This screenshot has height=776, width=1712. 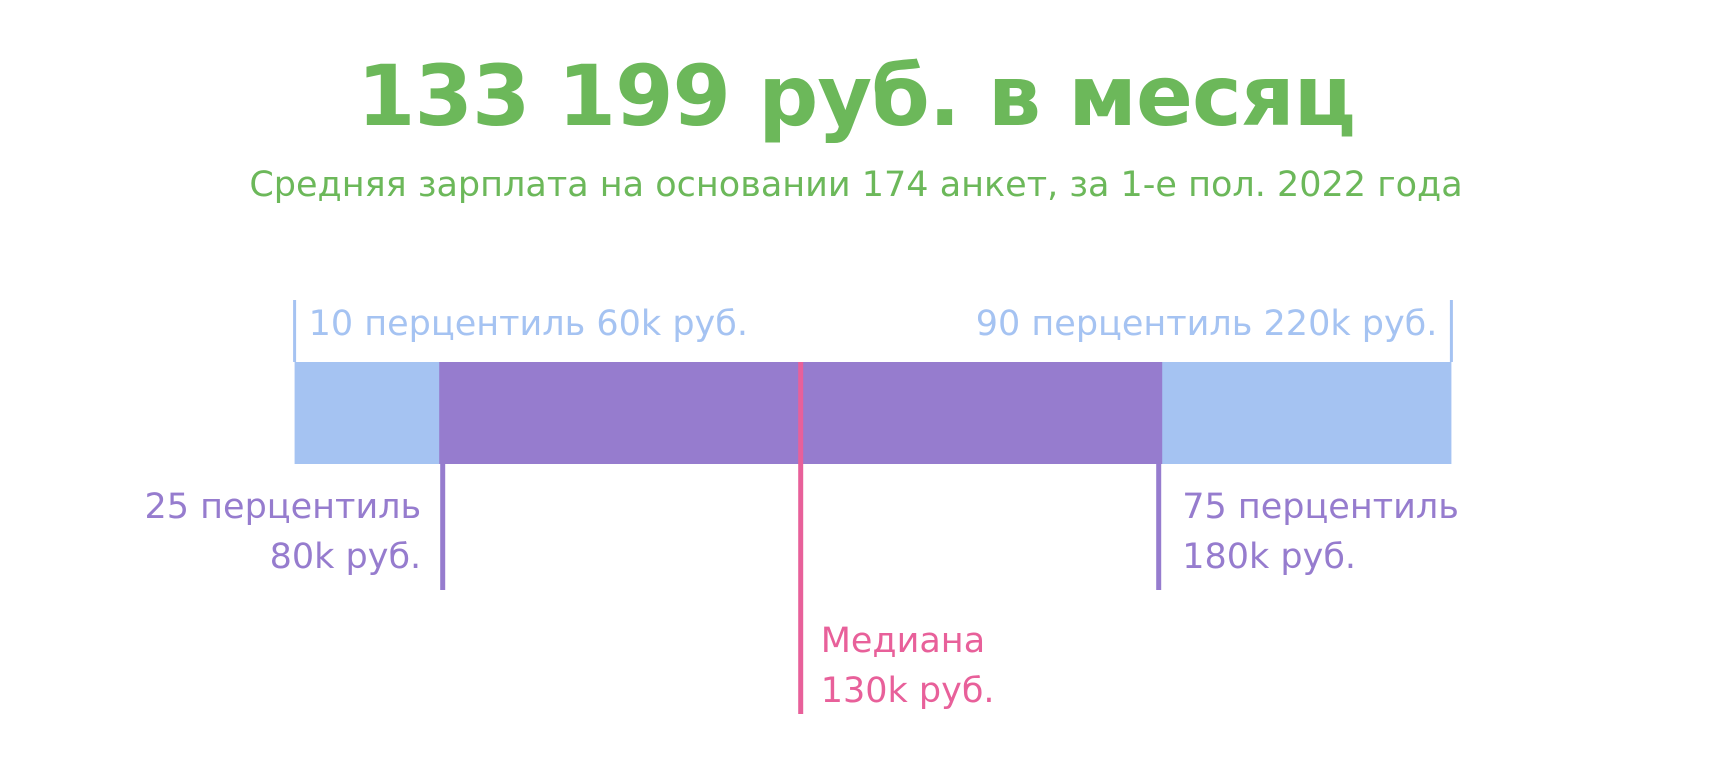 What do you see at coordinates (908, 666) in the screenshot?
I see `median-label: Медиана 130k руб.` at bounding box center [908, 666].